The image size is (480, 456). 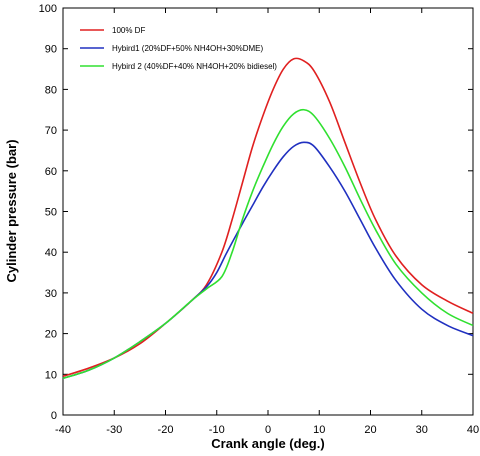 I want to click on y-axis-title: Cylinder pressure (bar), so click(x=11, y=210).